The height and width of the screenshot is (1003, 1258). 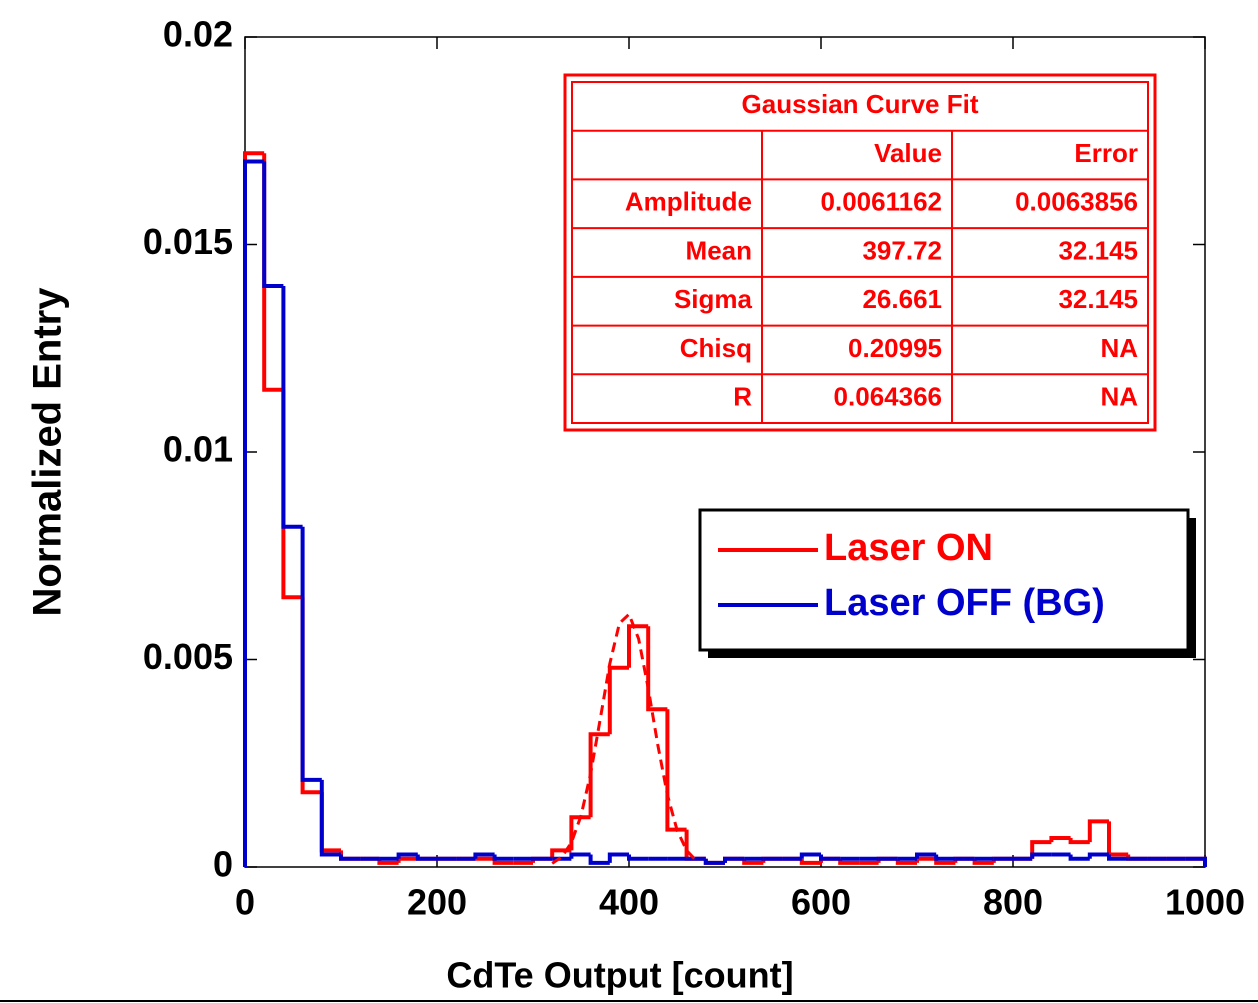 What do you see at coordinates (437, 902) in the screenshot?
I see `x-tick-label: 200` at bounding box center [437, 902].